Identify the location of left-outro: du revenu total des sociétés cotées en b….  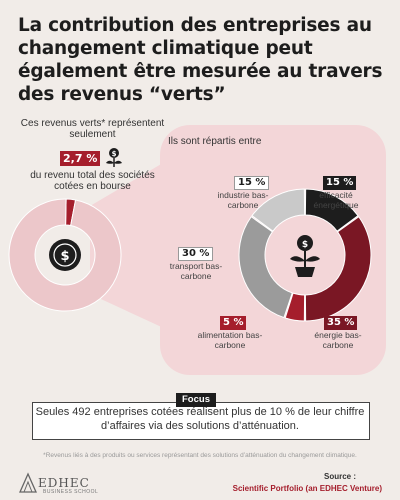
(92, 181).